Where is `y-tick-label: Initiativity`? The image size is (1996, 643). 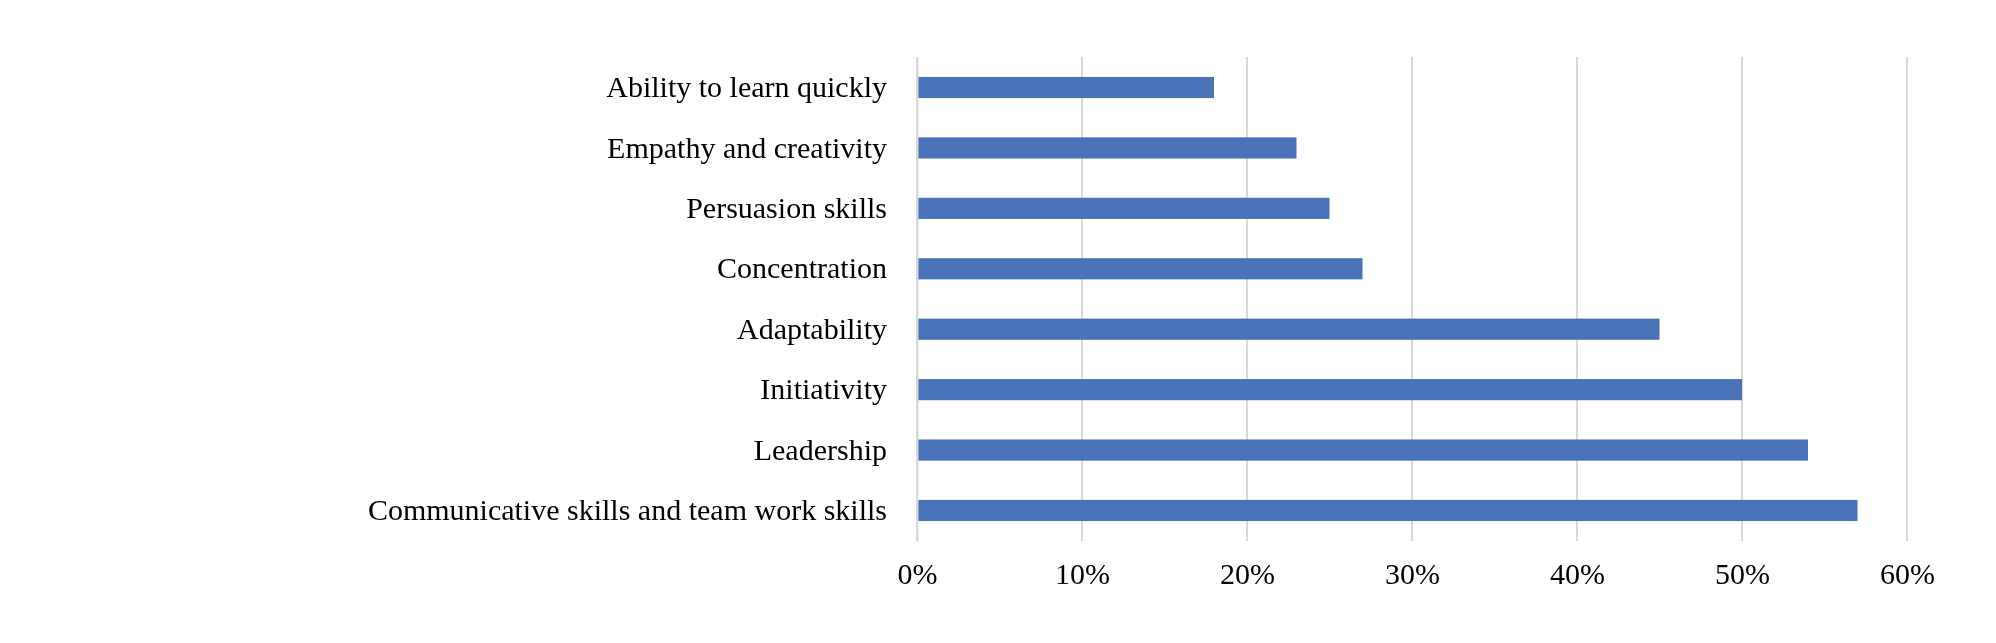 y-tick-label: Initiativity is located at coordinates (823, 389).